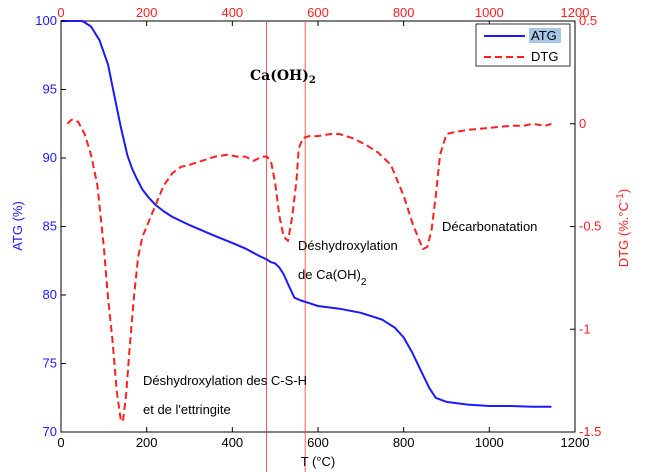  What do you see at coordinates (187, 409) in the screenshot?
I see `annotation-csh-line2: et de l'ettringite` at bounding box center [187, 409].